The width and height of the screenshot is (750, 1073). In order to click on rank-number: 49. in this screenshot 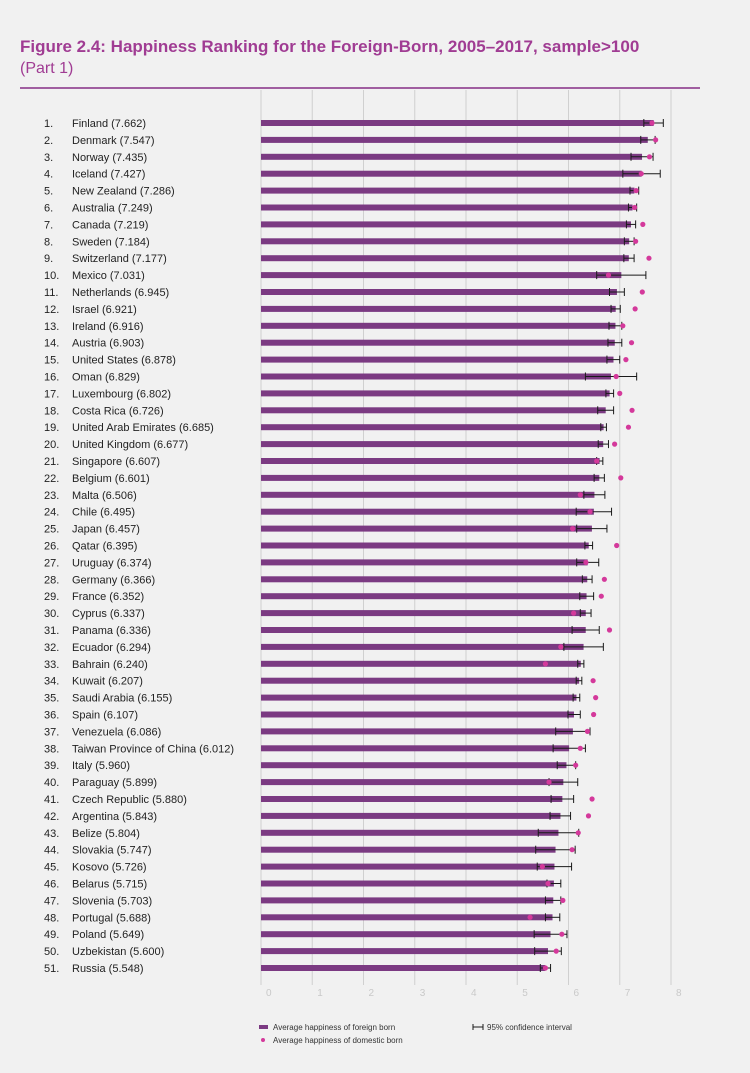, I will do `click(51, 935)`.